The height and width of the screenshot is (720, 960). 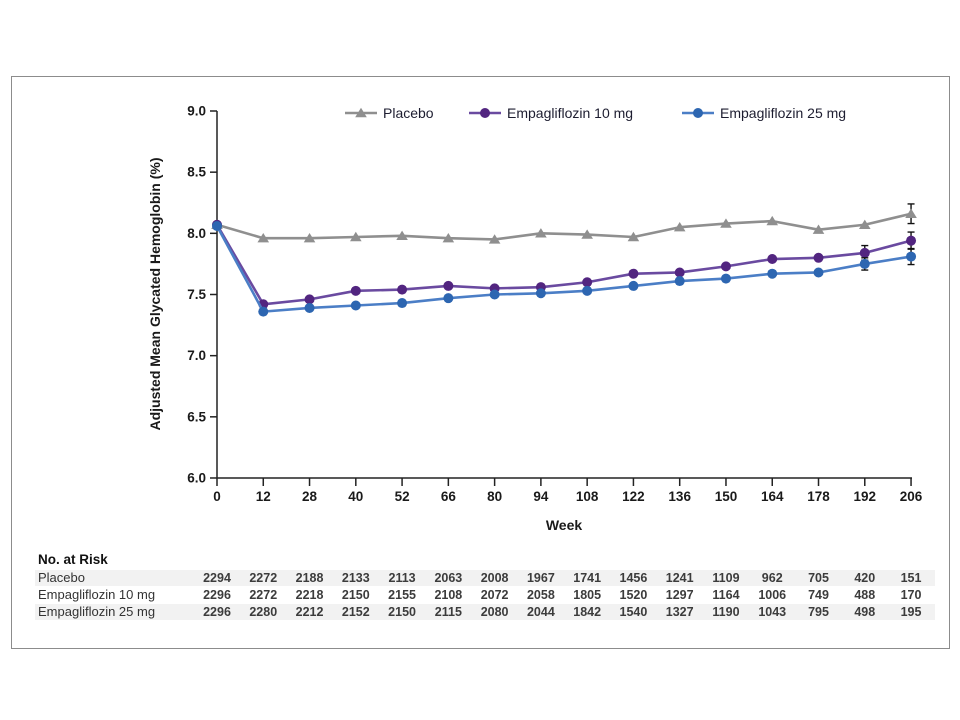 I want to click on series-layer, so click(x=564, y=260).